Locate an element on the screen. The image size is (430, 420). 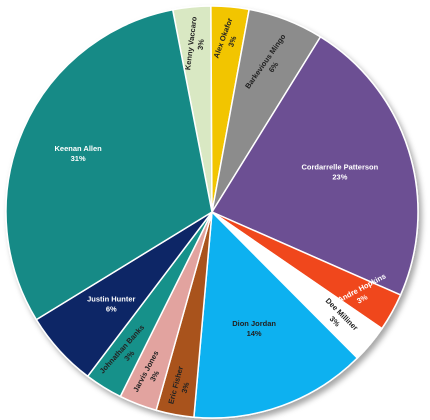
label-name-justin-hunter: Justin Hunter is located at coordinates (111, 298).